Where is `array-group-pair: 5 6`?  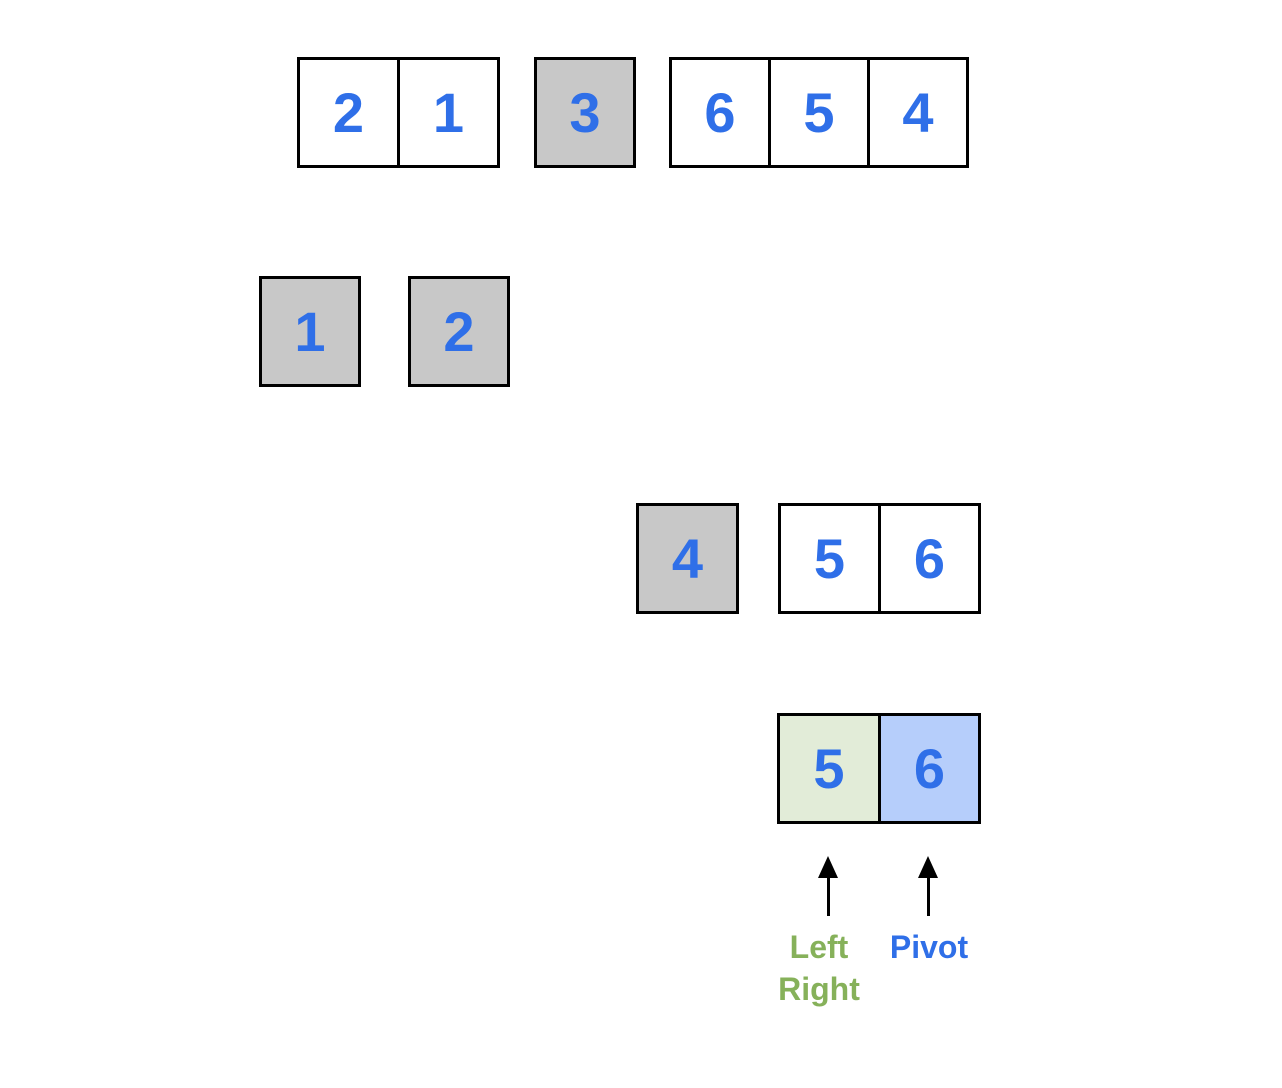
array-group-pair: 5 6 is located at coordinates (879, 558).